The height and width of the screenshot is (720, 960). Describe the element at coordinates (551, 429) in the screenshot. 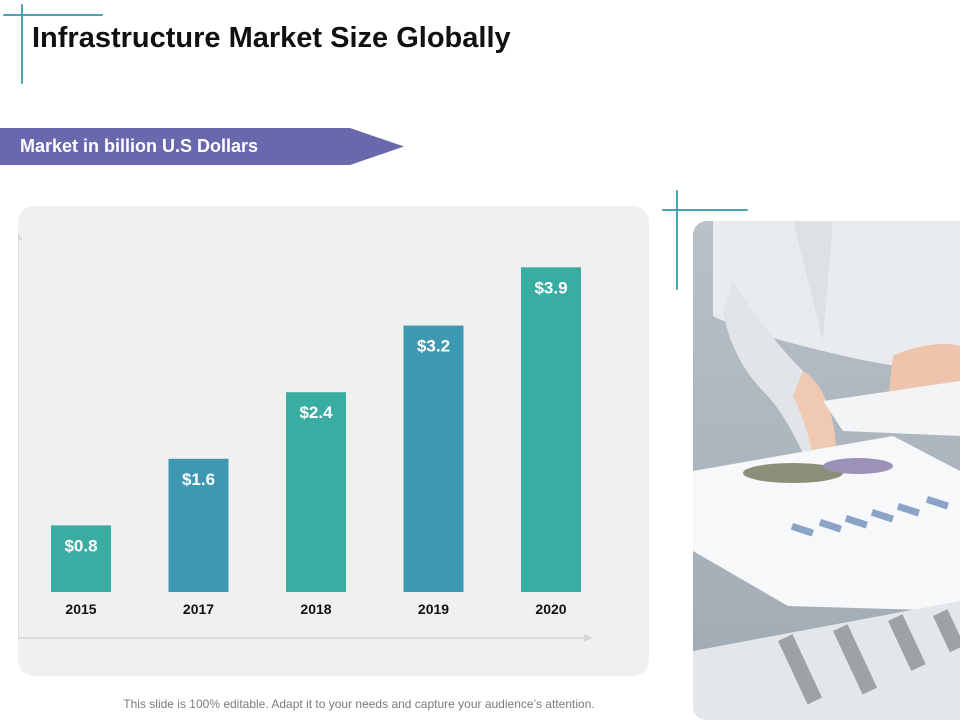

I see `bar-2020` at that location.